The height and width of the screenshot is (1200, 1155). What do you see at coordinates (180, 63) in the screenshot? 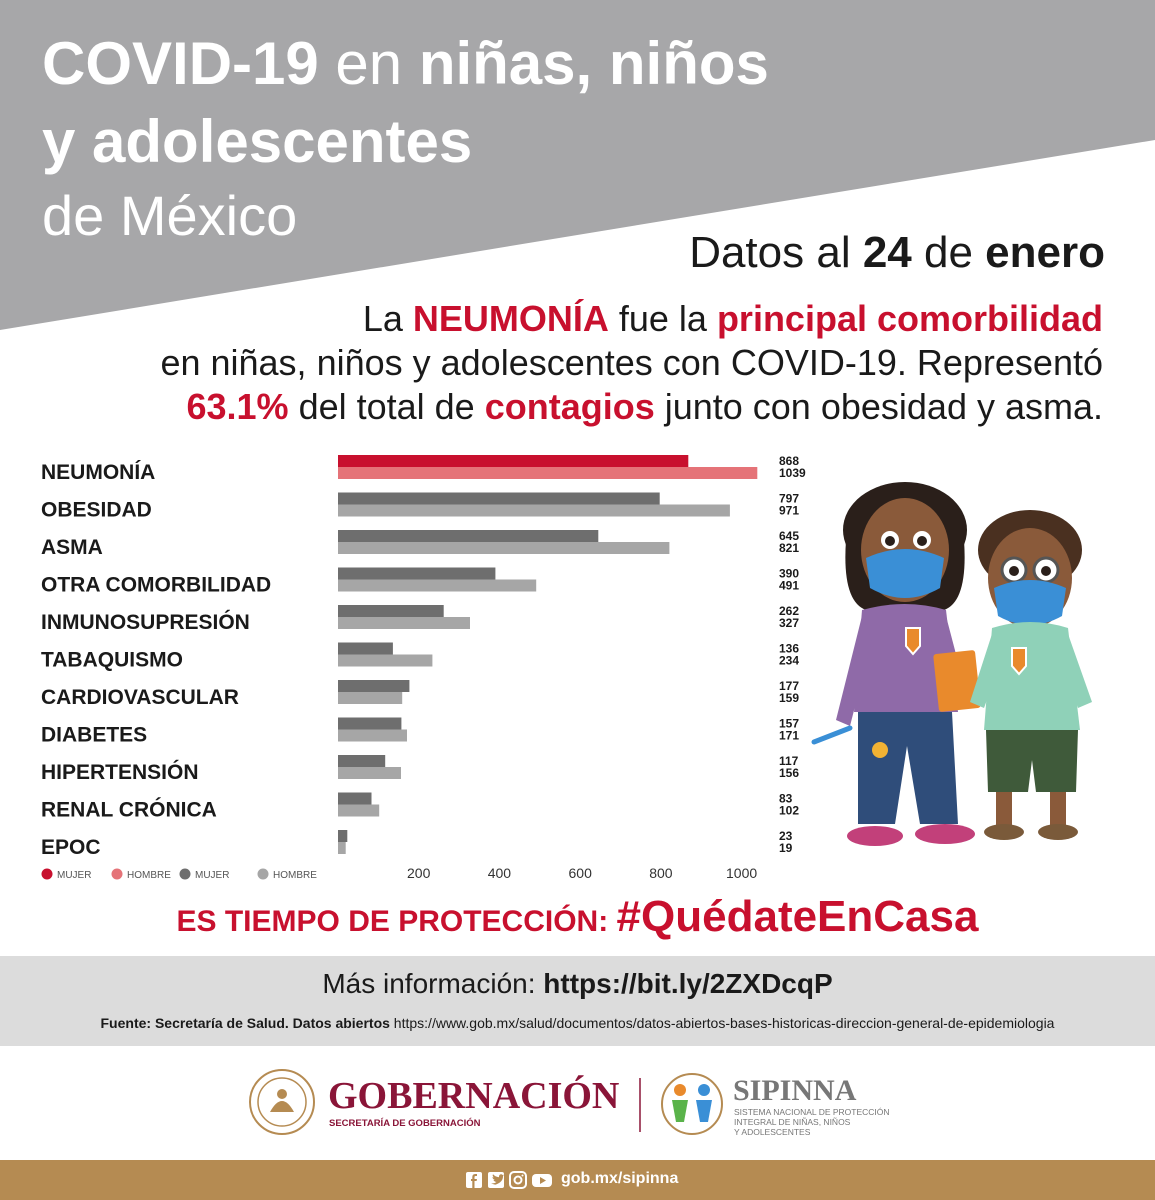
I see `title-covid: COVID-19` at bounding box center [180, 63].